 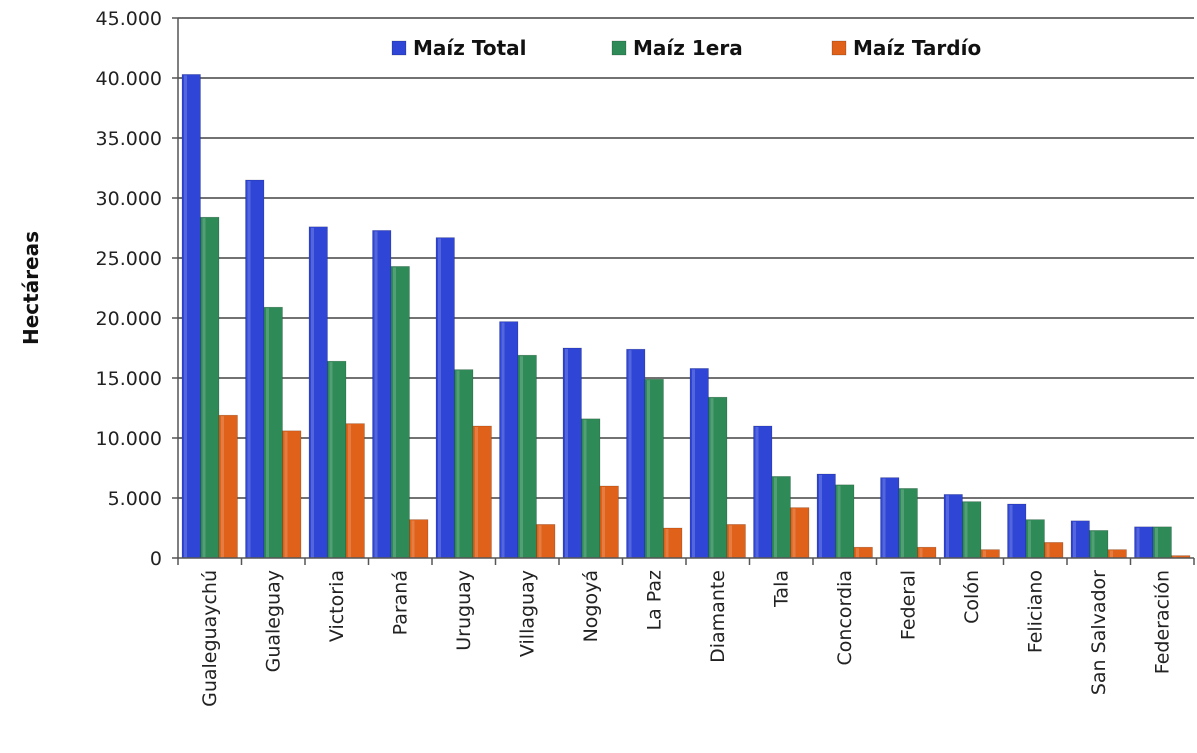 I want to click on x-category-label: Colón, so click(x=972, y=597).